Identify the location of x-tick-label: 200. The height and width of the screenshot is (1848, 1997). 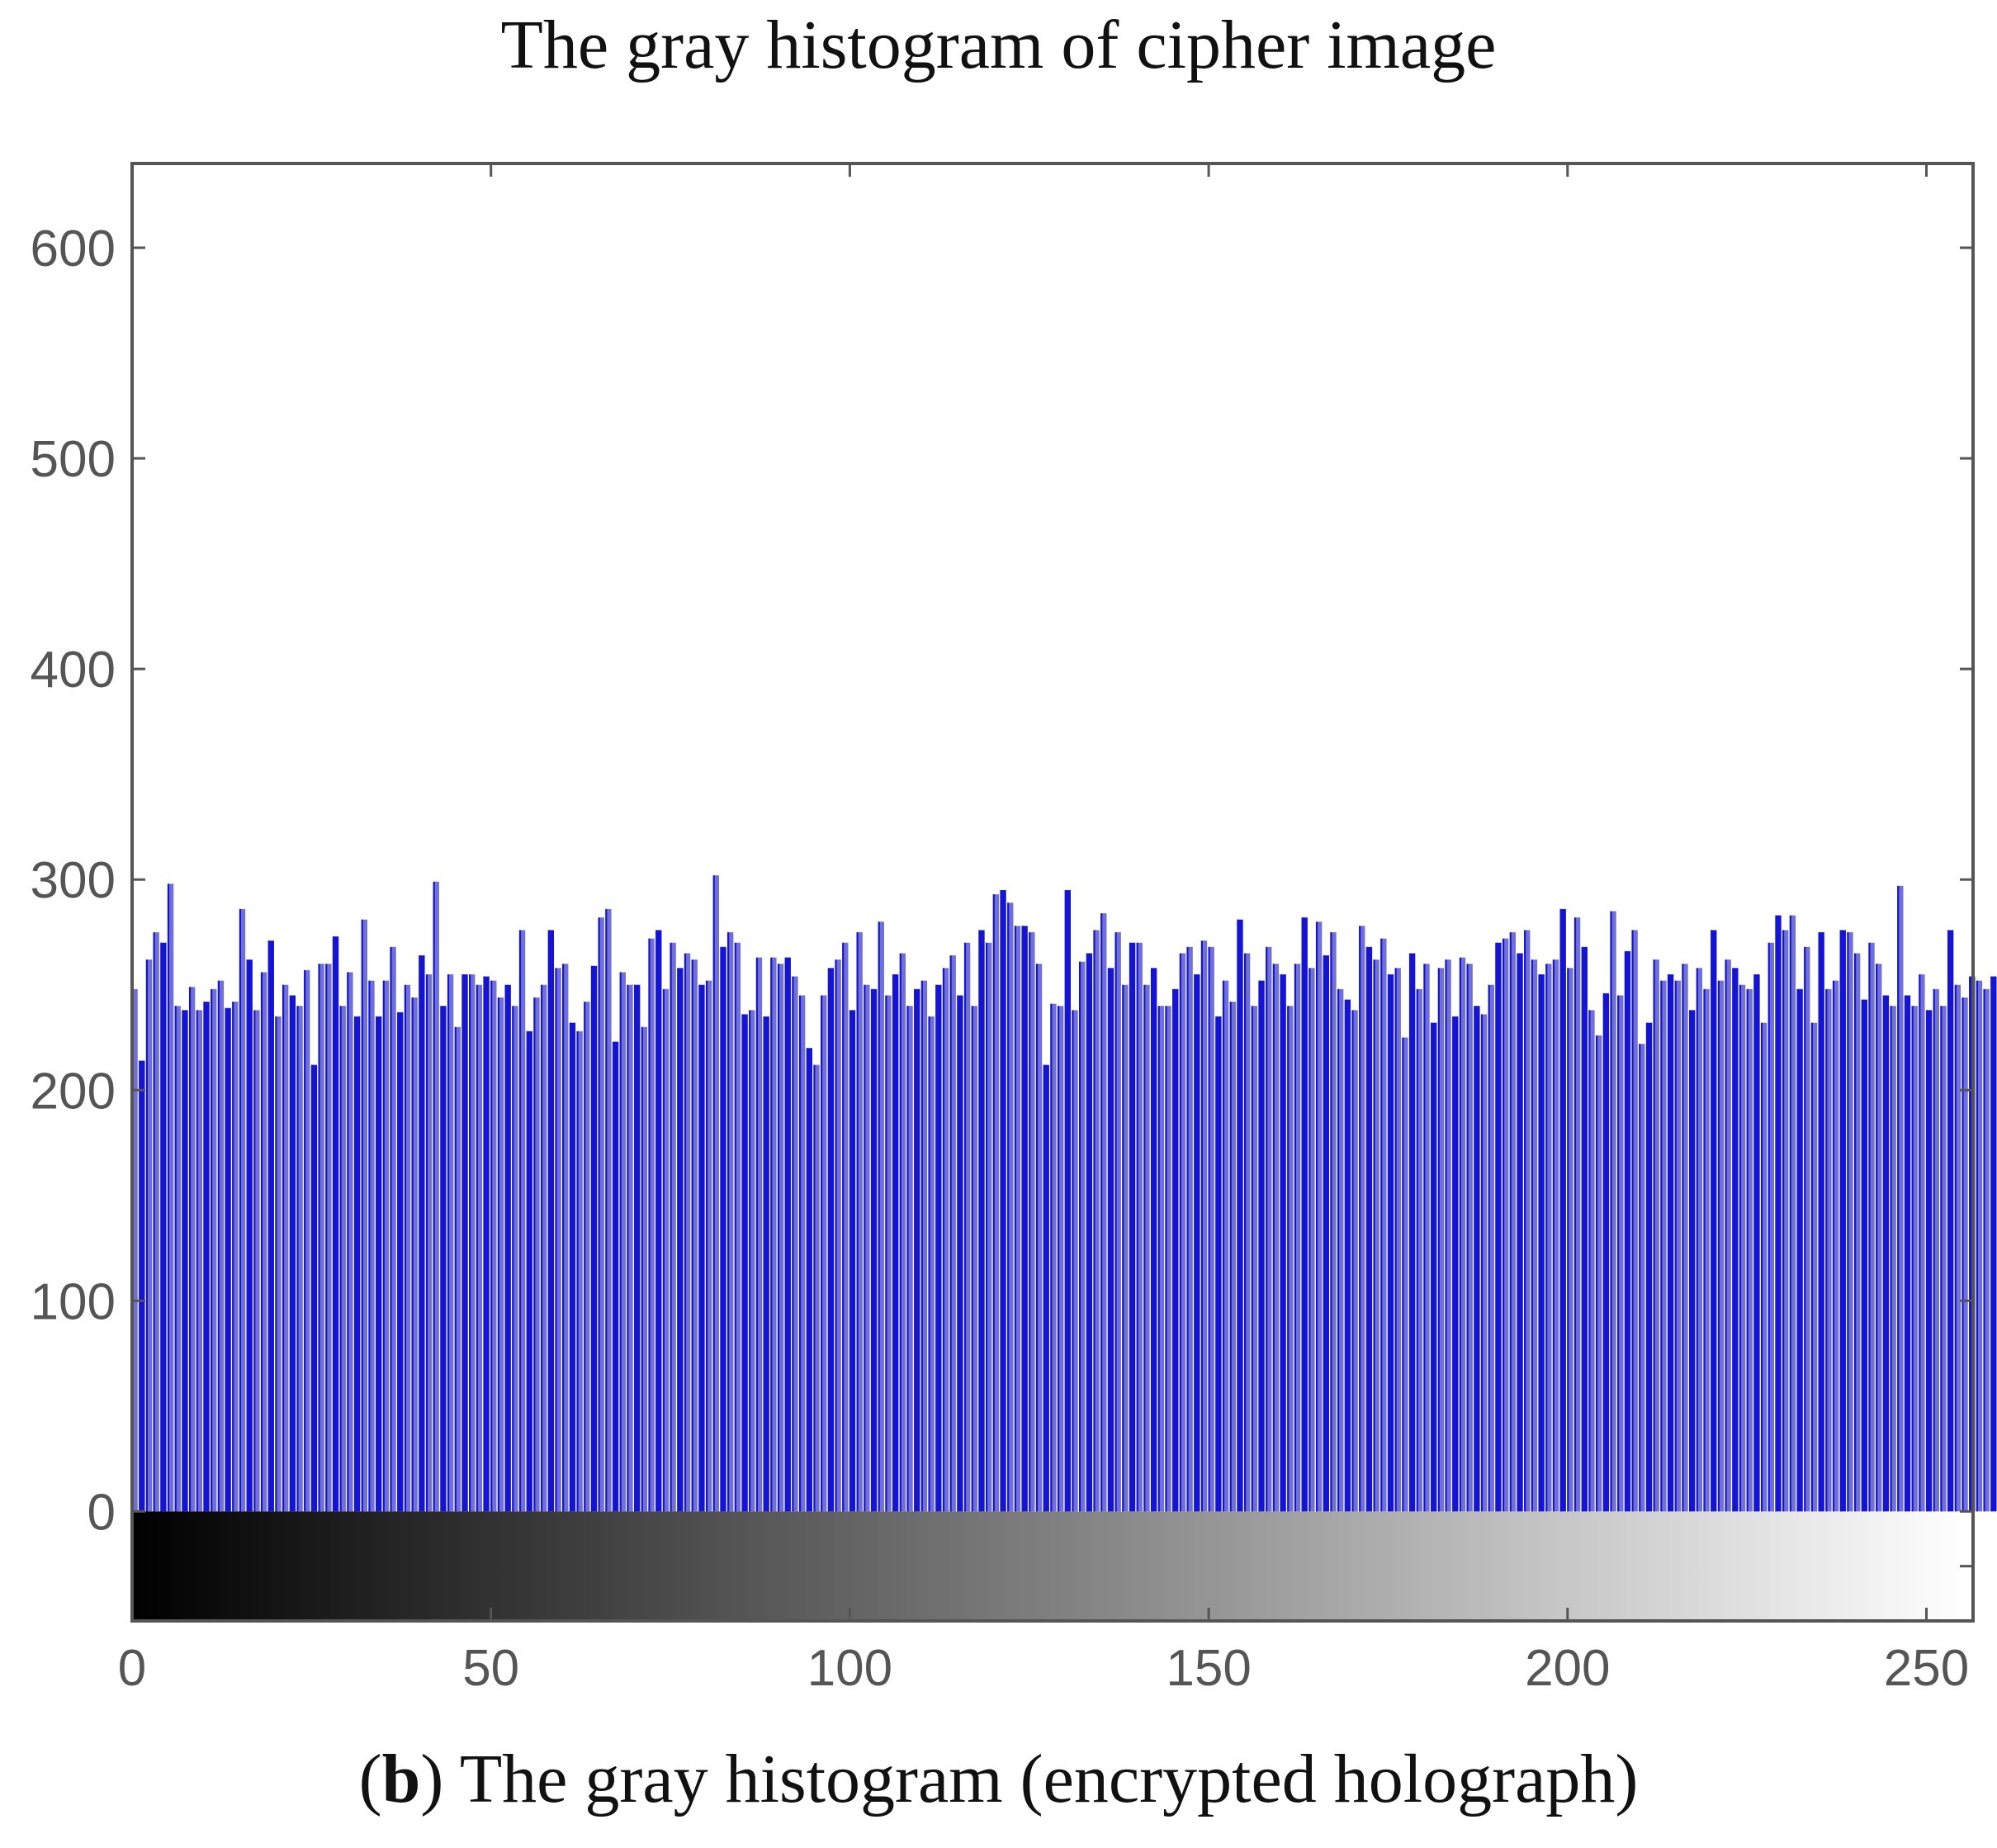
(1567, 1668).